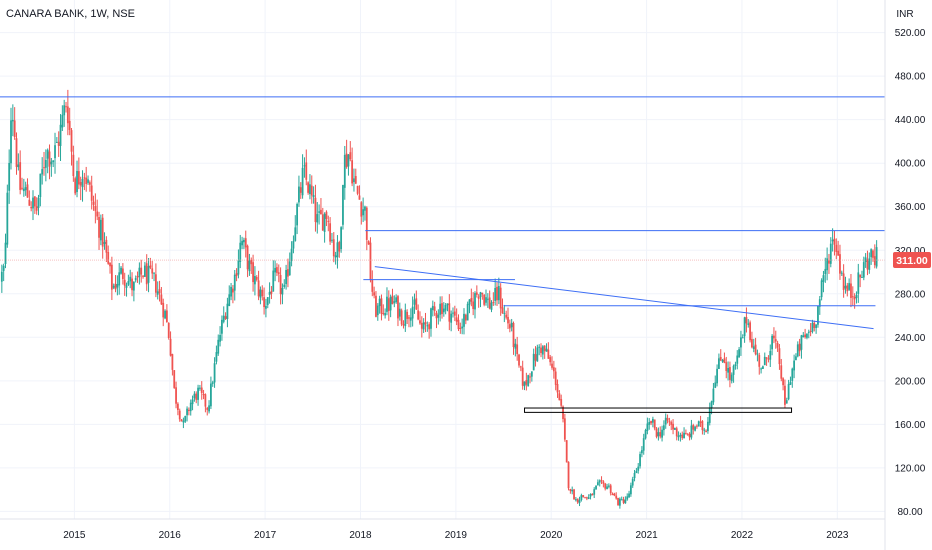 This screenshot has width=932, height=550. I want to click on x-tick-label: 2019, so click(456, 535).